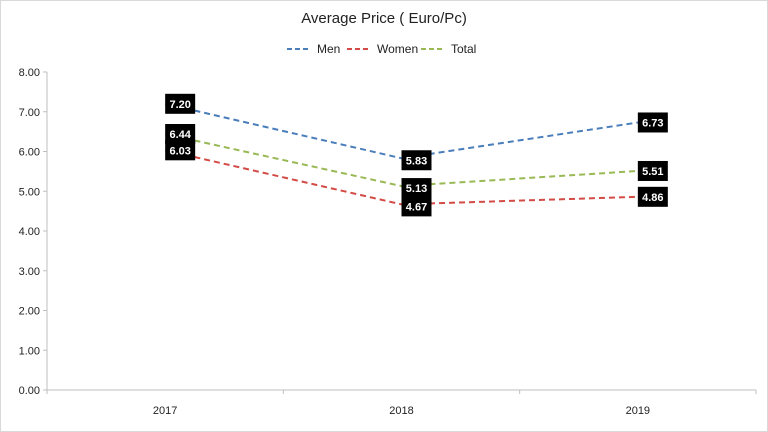  Describe the element at coordinates (29, 351) in the screenshot. I see `y-tick-label: 1.00` at that location.